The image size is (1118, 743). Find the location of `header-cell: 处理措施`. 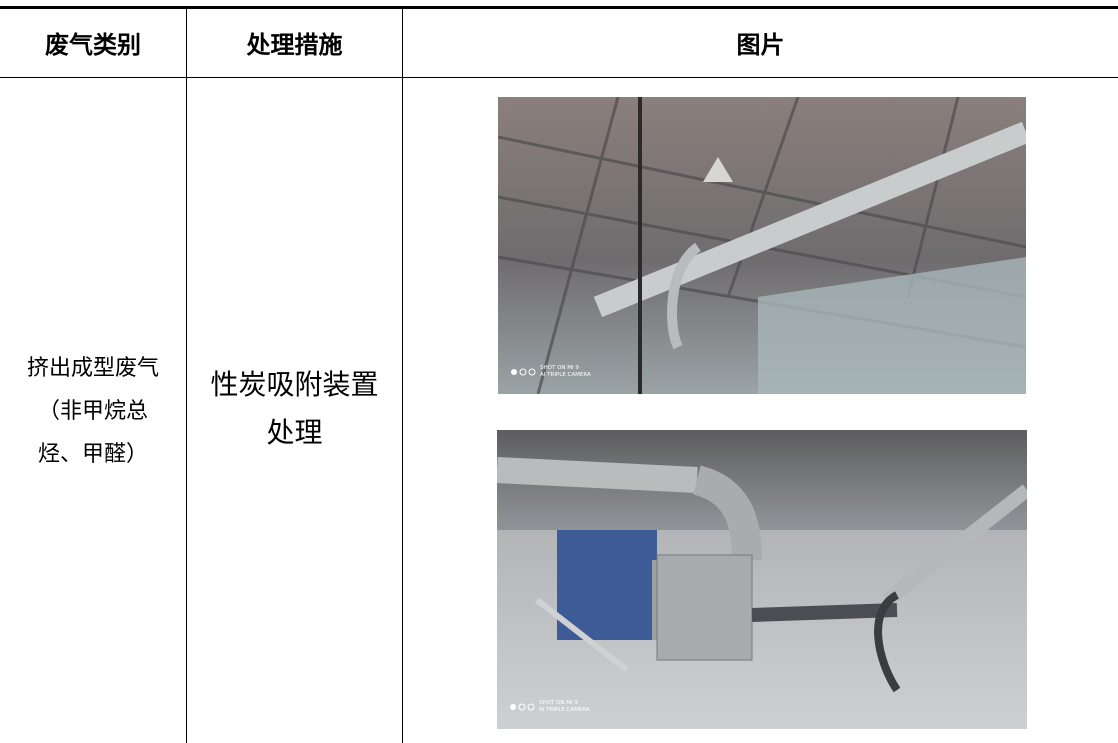

header-cell: 处理措施 is located at coordinates (294, 45).